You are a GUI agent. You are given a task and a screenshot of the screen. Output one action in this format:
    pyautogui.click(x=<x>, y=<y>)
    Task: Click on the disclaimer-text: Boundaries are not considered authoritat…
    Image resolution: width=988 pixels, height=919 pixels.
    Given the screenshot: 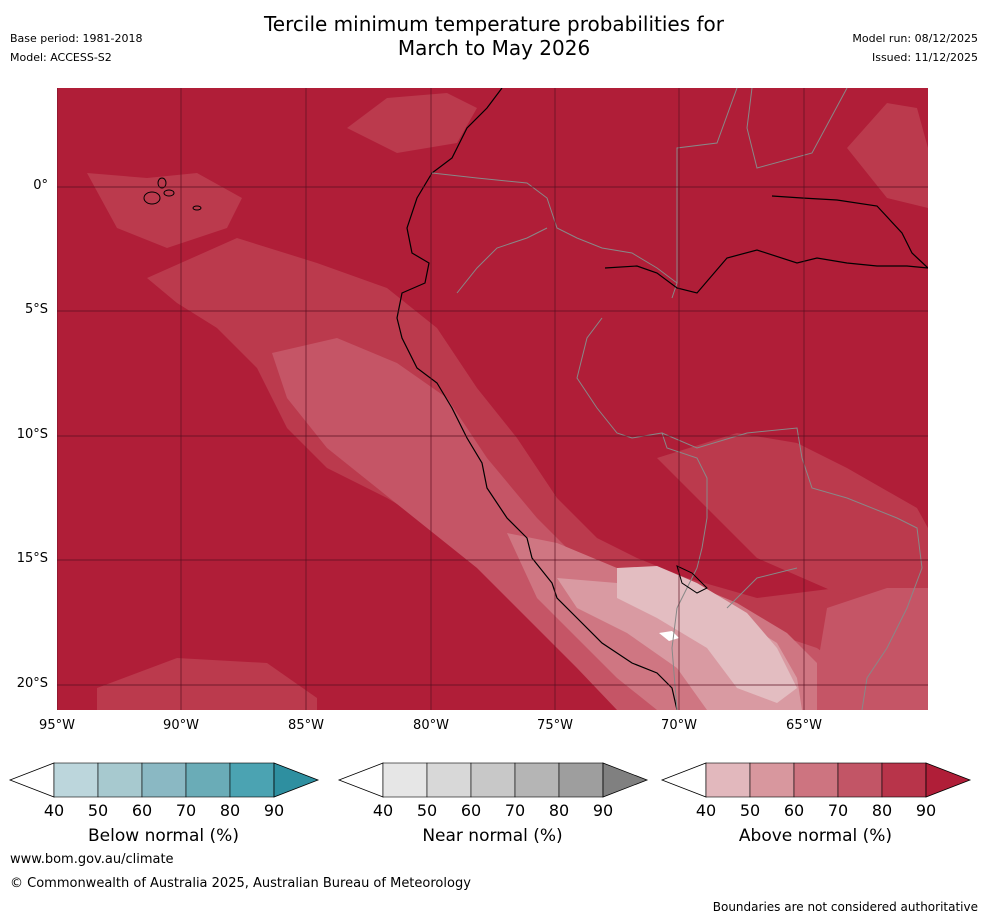 What is the action you would take?
    pyautogui.click(x=845, y=907)
    